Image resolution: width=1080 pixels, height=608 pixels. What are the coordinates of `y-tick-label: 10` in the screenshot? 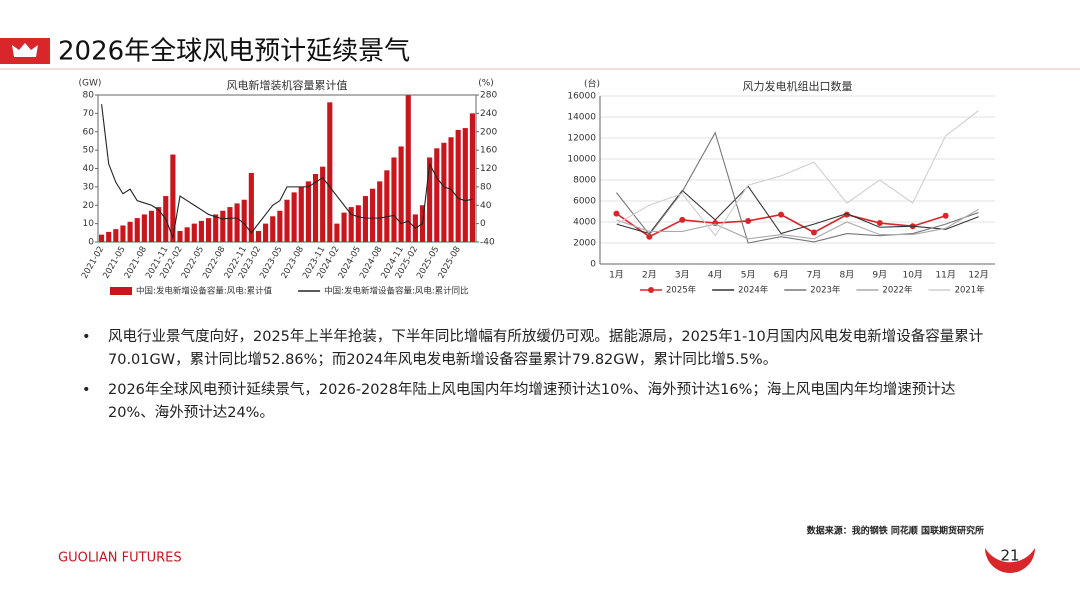 It's located at (89, 224).